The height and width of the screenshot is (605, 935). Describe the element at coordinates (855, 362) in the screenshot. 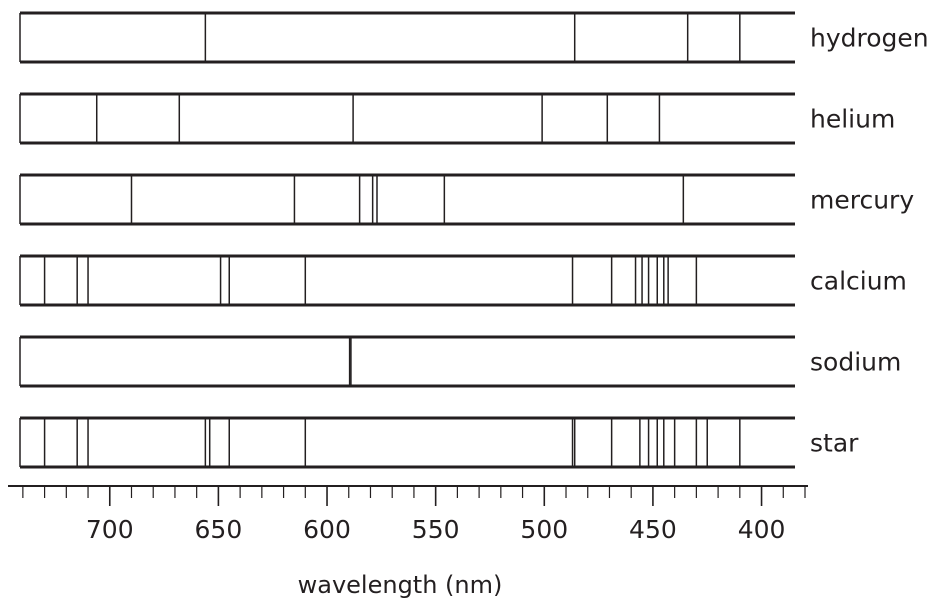

I see `series-label-sodium: sodium` at that location.